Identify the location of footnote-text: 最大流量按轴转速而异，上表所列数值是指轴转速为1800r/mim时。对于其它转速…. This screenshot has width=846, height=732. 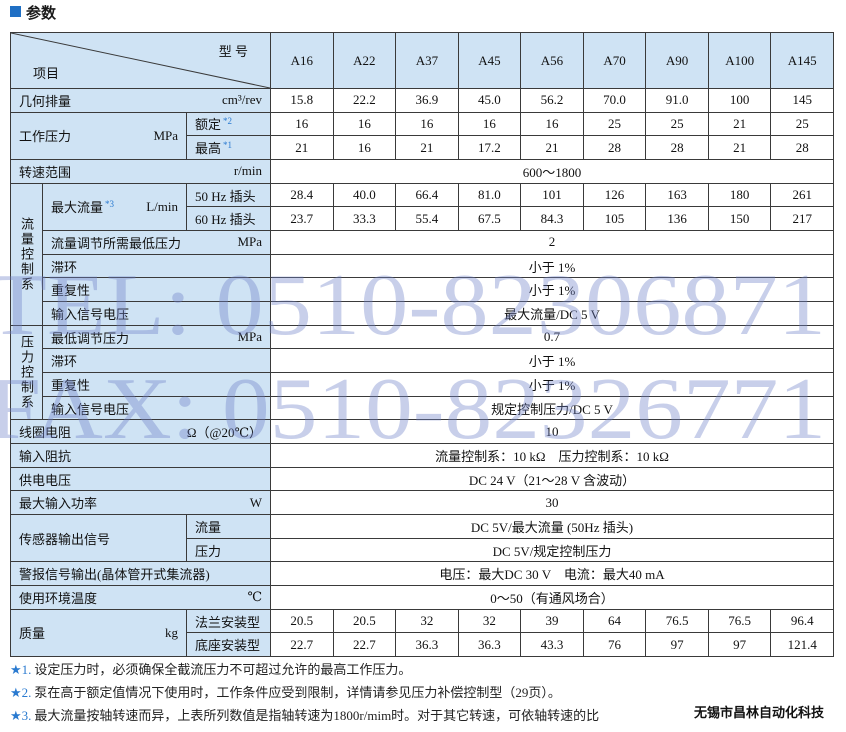
(317, 715).